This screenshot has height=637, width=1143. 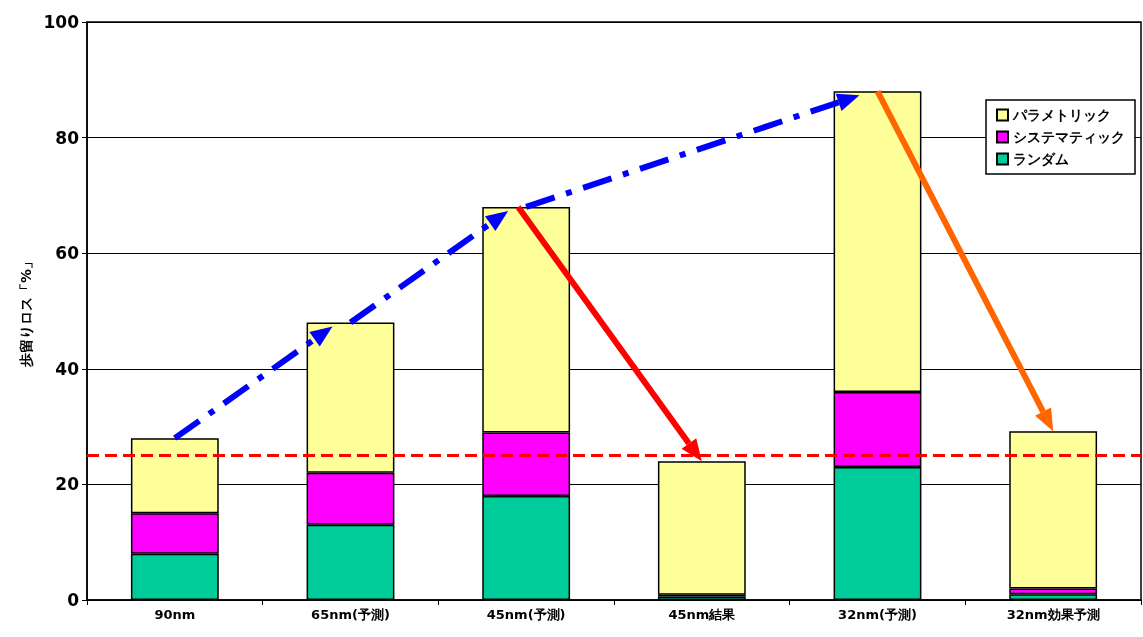 What do you see at coordinates (73, 600) in the screenshot?
I see `y-tick-label: 0` at bounding box center [73, 600].